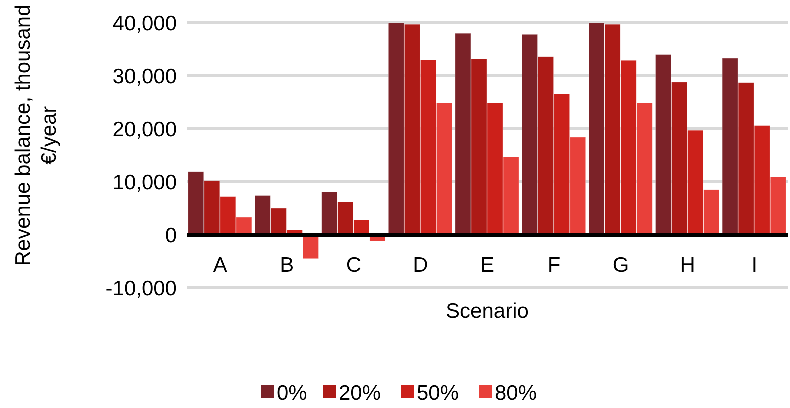 Image resolution: width=790 pixels, height=408 pixels. I want to click on legend-label: 20%, so click(360, 393).